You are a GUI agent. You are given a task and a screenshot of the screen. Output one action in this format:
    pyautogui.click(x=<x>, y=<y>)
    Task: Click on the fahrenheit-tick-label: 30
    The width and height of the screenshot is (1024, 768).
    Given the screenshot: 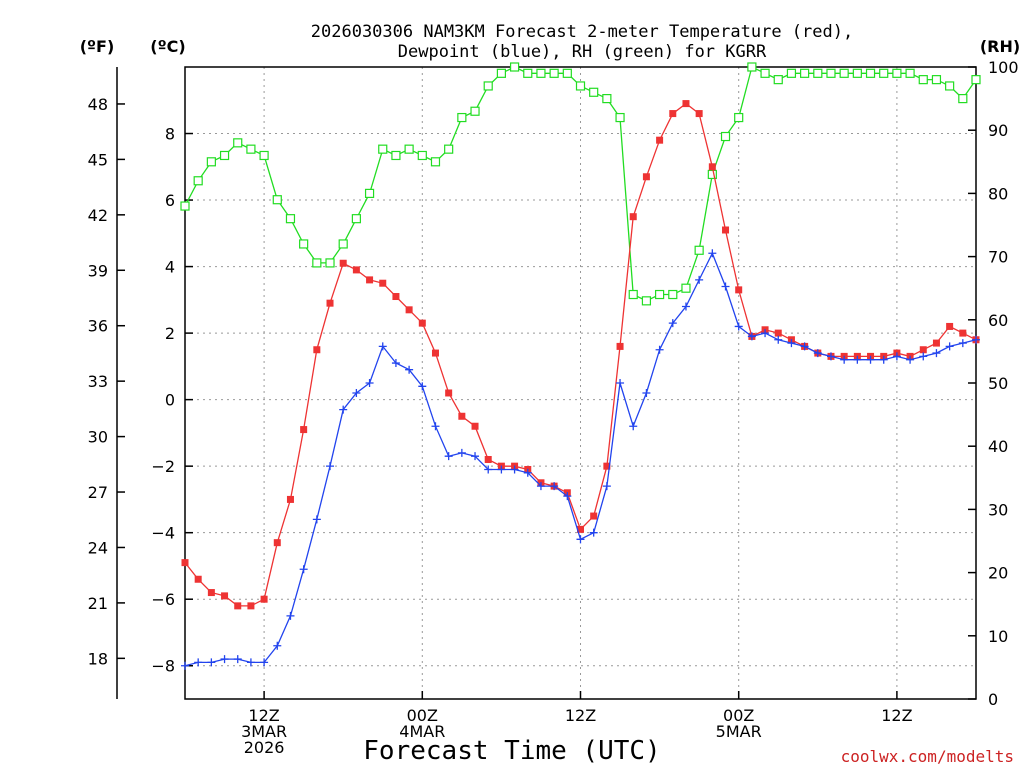 What is the action you would take?
    pyautogui.click(x=98, y=437)
    